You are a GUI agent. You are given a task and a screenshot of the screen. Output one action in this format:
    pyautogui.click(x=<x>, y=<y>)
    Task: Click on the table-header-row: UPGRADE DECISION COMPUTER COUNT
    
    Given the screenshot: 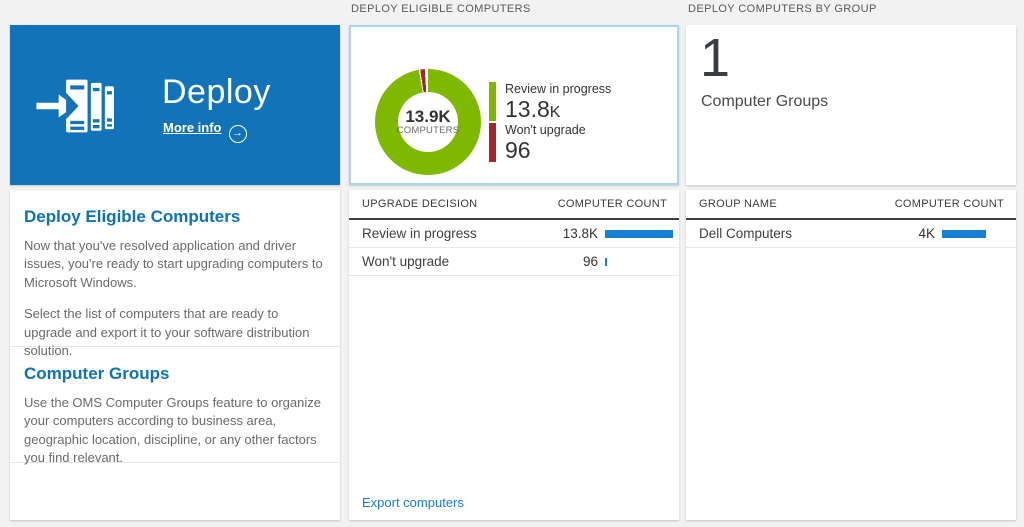 What is the action you would take?
    pyautogui.click(x=514, y=205)
    